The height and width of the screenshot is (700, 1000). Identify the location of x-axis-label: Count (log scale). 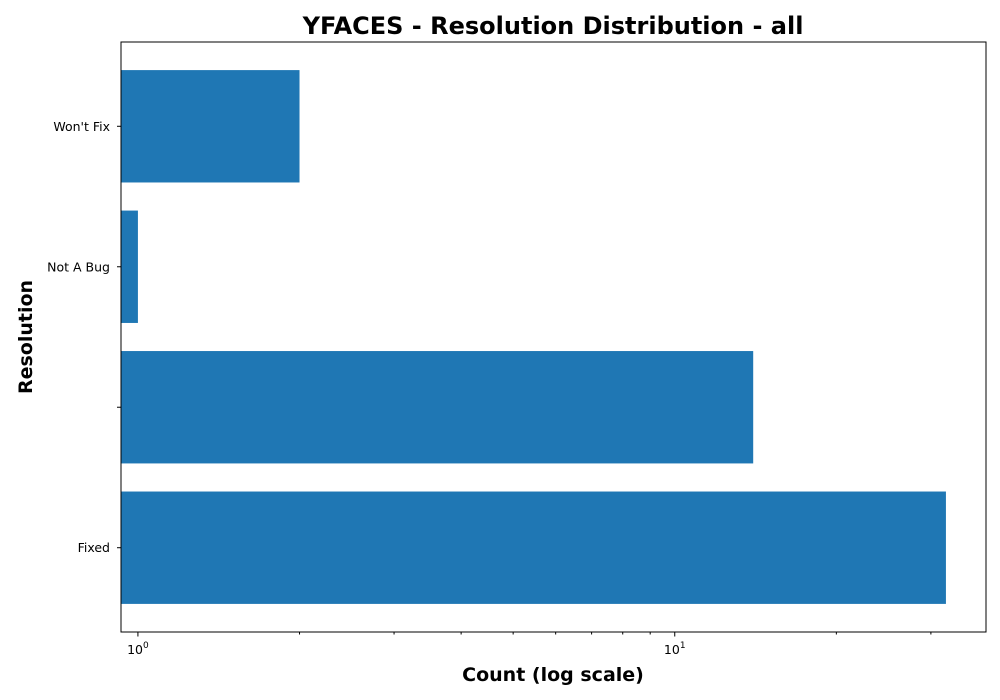
(553, 675).